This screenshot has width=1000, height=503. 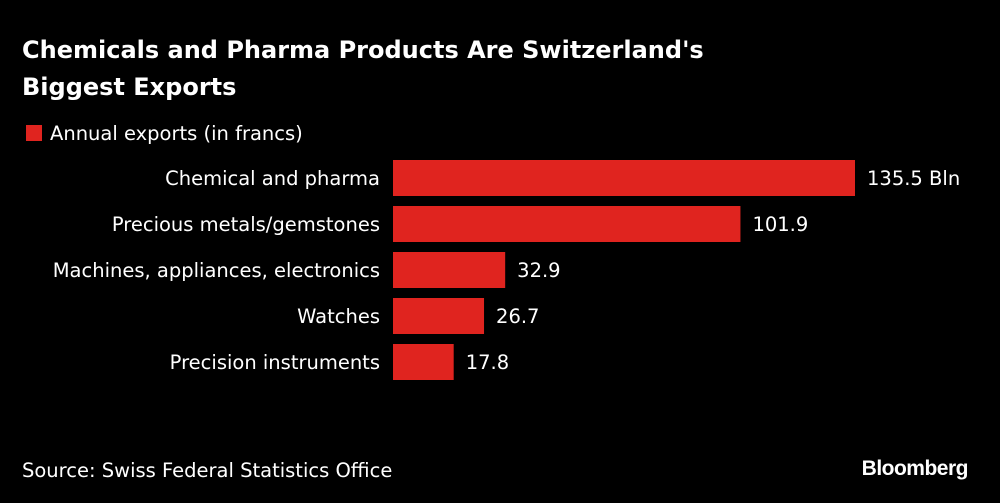 I want to click on value-label: 17.8, so click(x=487, y=362).